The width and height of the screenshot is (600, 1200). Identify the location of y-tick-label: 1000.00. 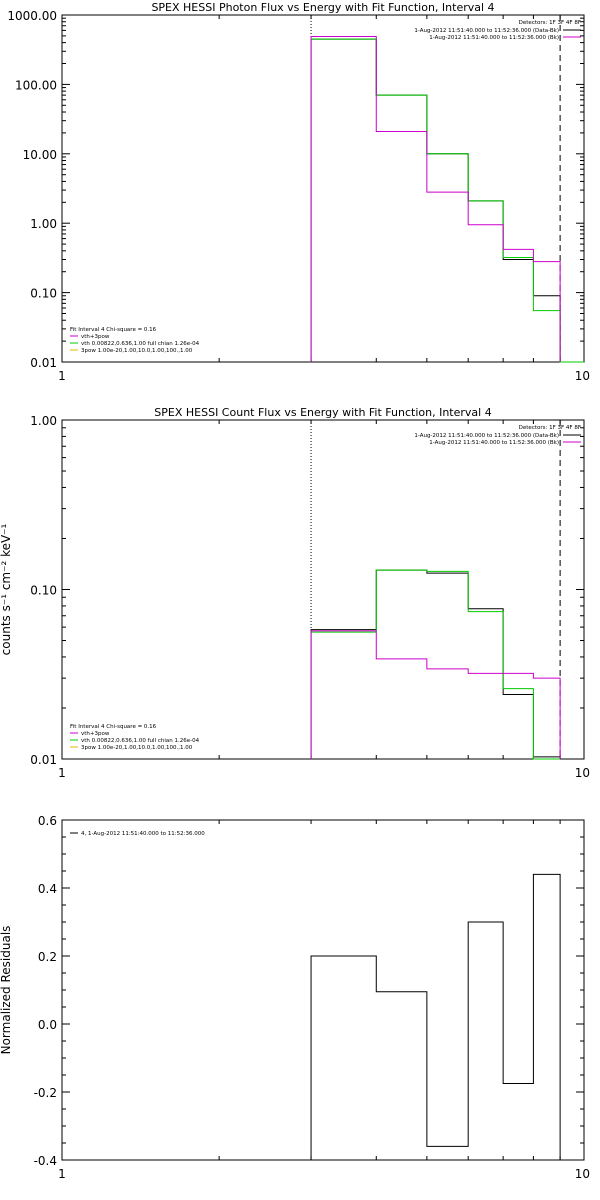
(32, 16).